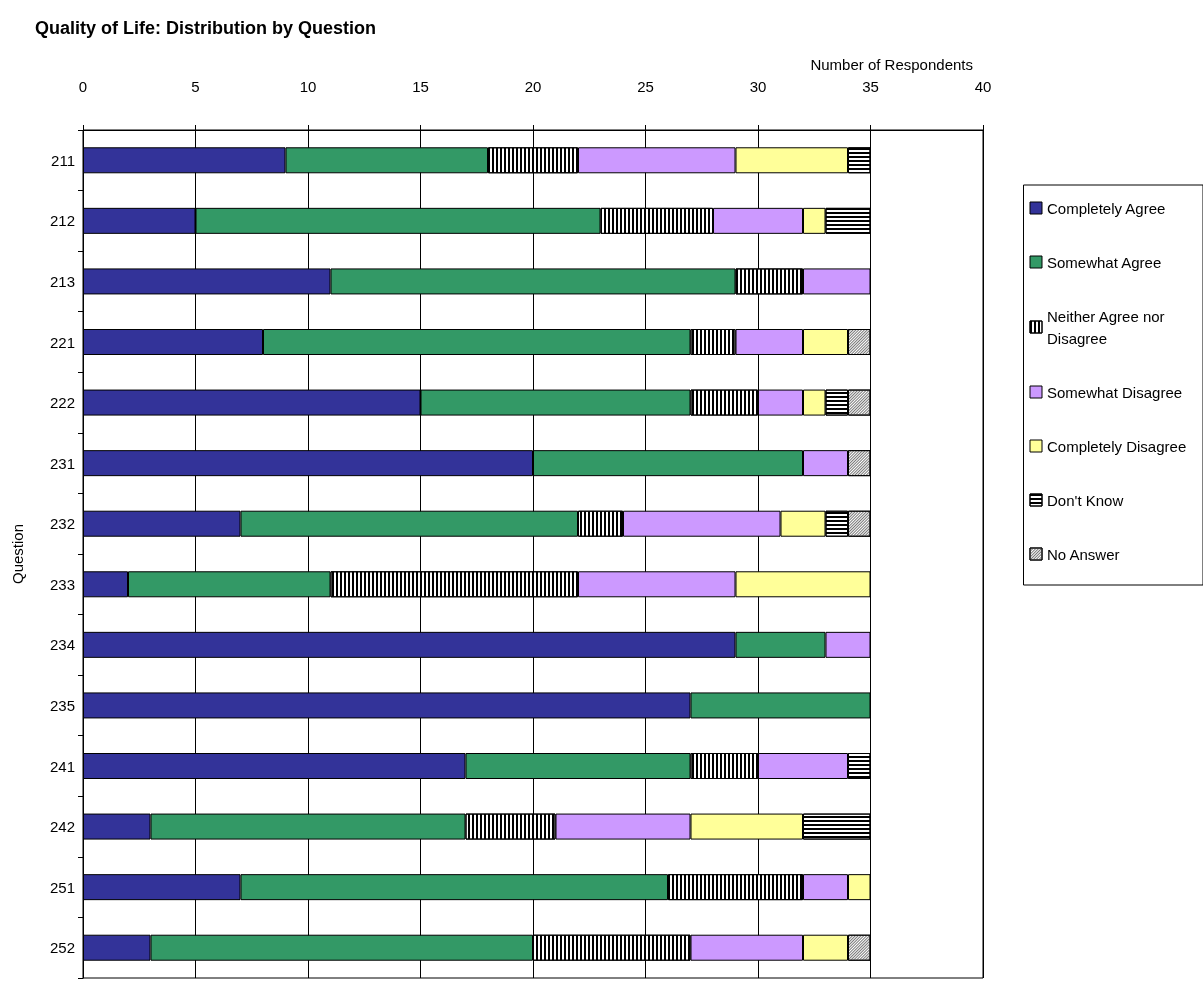 This screenshot has width=1203, height=982. What do you see at coordinates (645, 86) in the screenshot?
I see `x-tick-label: 25` at bounding box center [645, 86].